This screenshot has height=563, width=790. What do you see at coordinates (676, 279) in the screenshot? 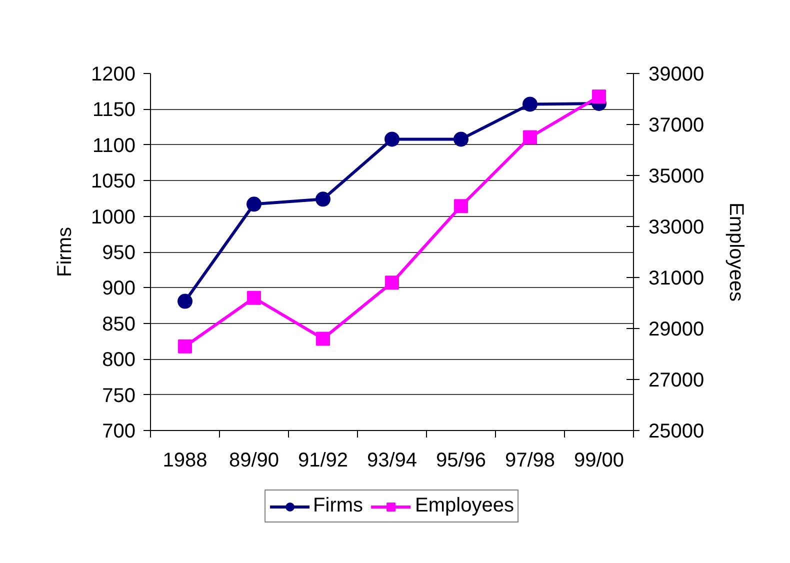
I see `y2-tick-label: 31000` at bounding box center [676, 279].